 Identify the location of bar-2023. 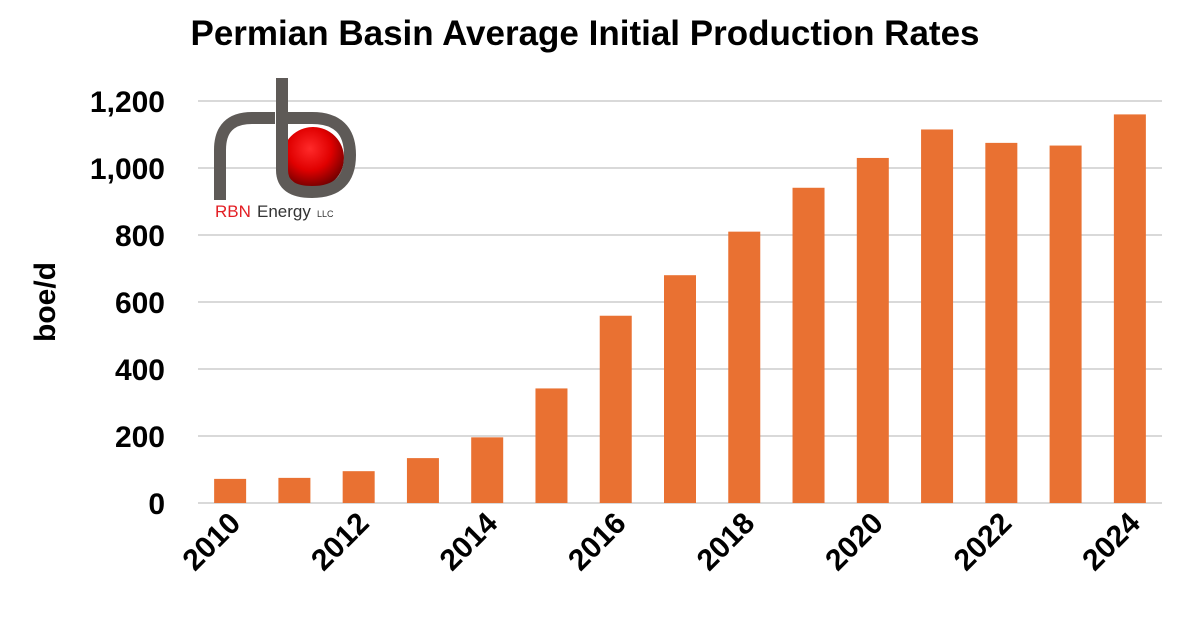
(1065, 324).